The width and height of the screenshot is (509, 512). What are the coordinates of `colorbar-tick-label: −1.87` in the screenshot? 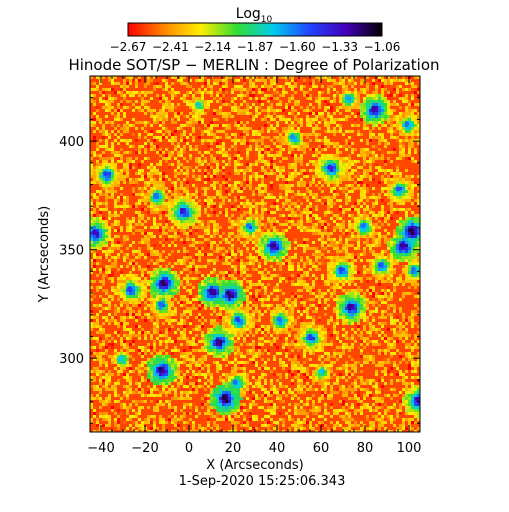 It's located at (255, 47).